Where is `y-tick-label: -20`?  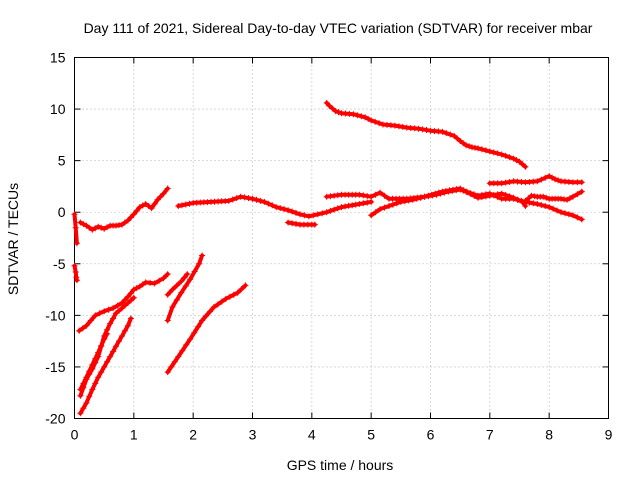 y-tick-label: -20 is located at coordinates (55, 419).